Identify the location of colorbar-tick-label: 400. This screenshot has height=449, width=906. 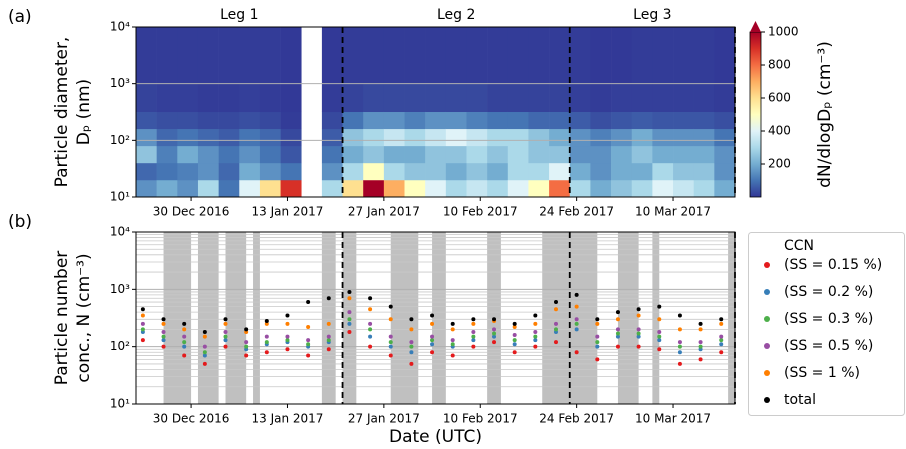
(779, 131).